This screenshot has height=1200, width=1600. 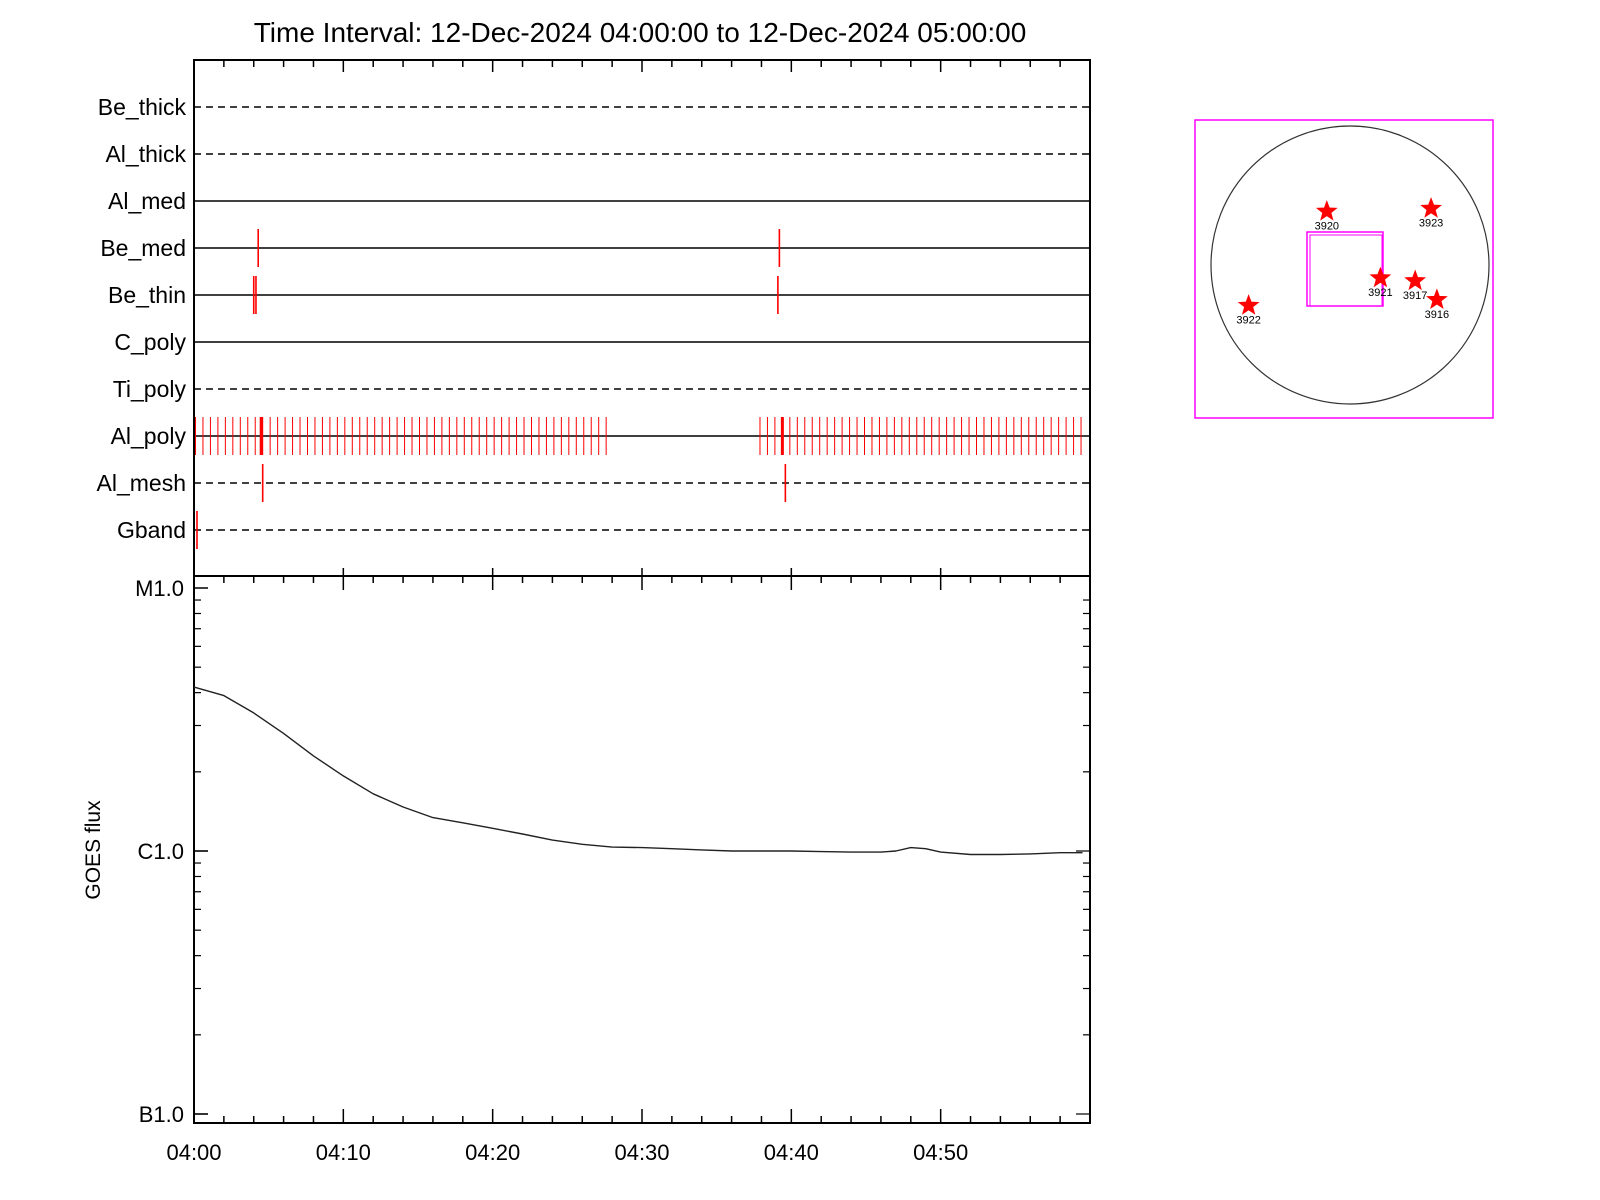 What do you see at coordinates (150, 342) in the screenshot?
I see `timeline-row-label: C_poly` at bounding box center [150, 342].